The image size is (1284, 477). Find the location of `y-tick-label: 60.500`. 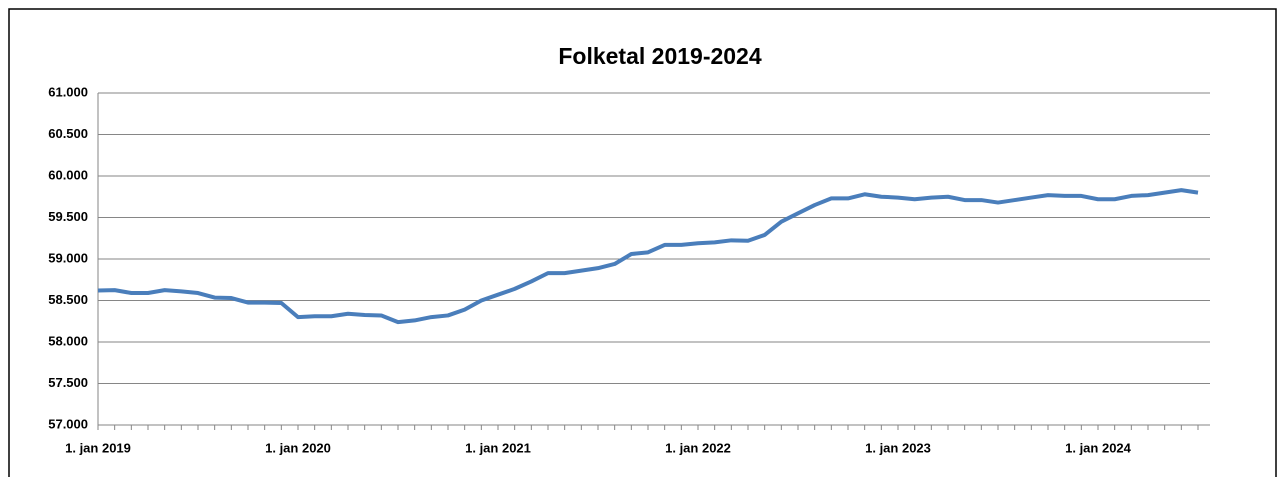

y-tick-label: 60.500 is located at coordinates (68, 133).